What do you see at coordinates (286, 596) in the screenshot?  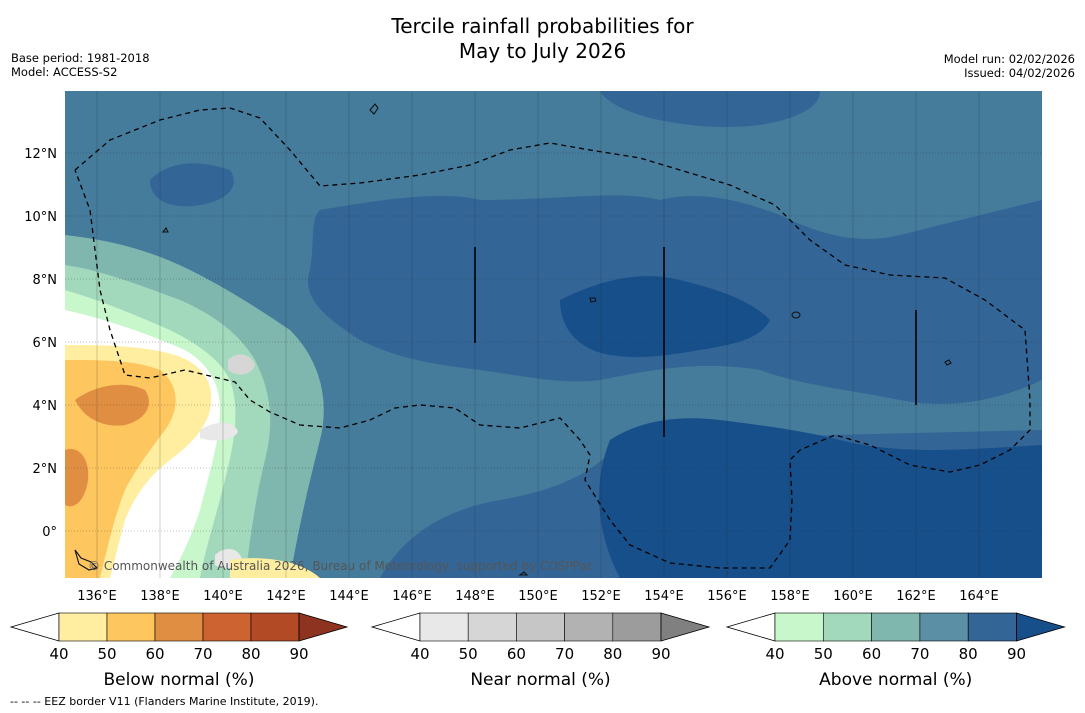 I see `lon-label-142E: 142°E` at bounding box center [286, 596].